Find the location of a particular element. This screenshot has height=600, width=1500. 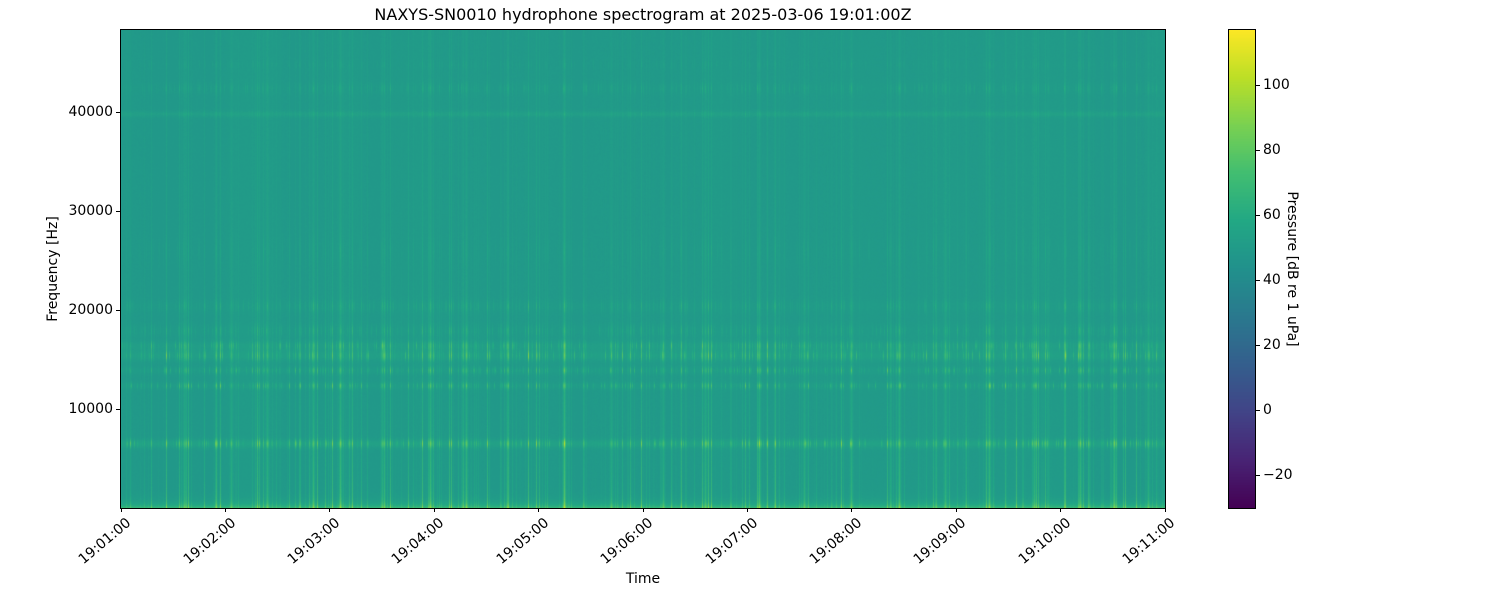

x-tick-label: 19:04:00 is located at coordinates (418, 541).